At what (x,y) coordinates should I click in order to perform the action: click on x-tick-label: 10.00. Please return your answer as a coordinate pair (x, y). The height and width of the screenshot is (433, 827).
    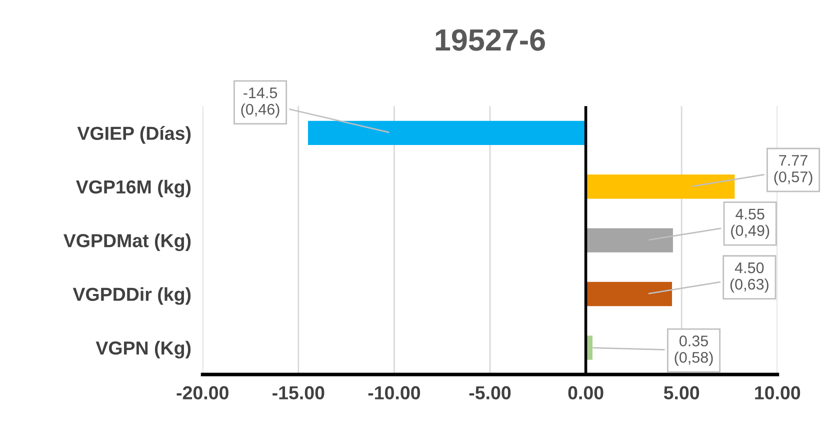
    Looking at the image, I should click on (777, 393).